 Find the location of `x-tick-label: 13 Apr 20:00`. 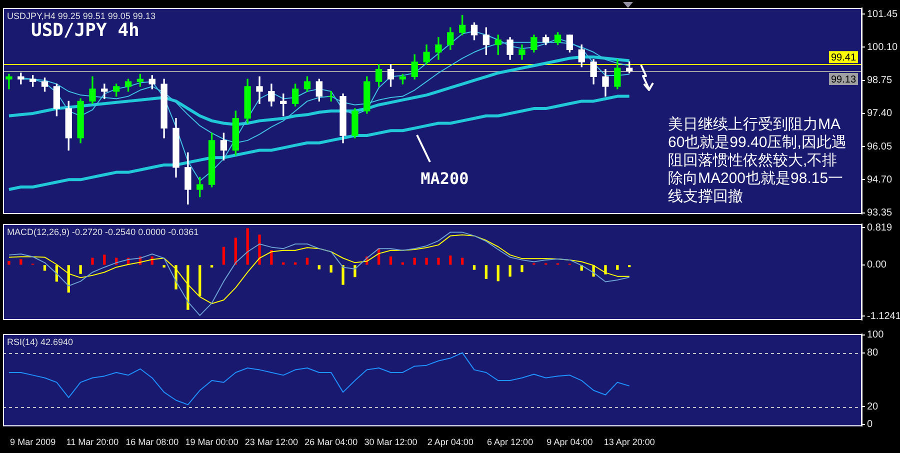

x-tick-label: 13 Apr 20:00 is located at coordinates (629, 442).